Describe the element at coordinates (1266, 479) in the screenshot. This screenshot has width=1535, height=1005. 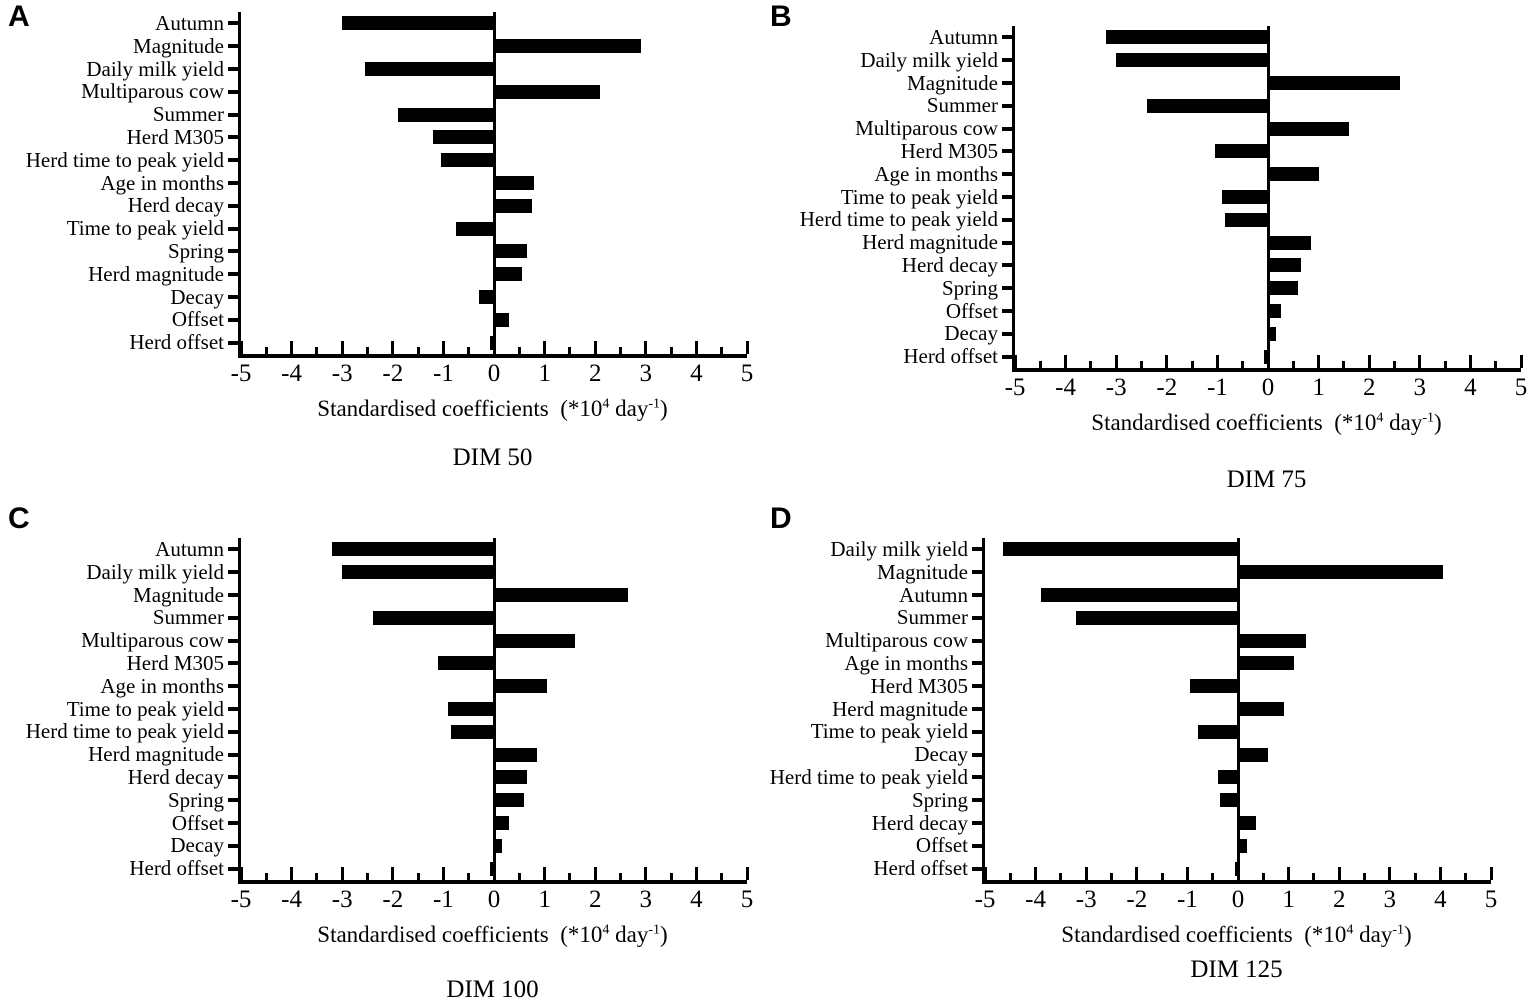
I see `panel-caption: DIM 75` at that location.